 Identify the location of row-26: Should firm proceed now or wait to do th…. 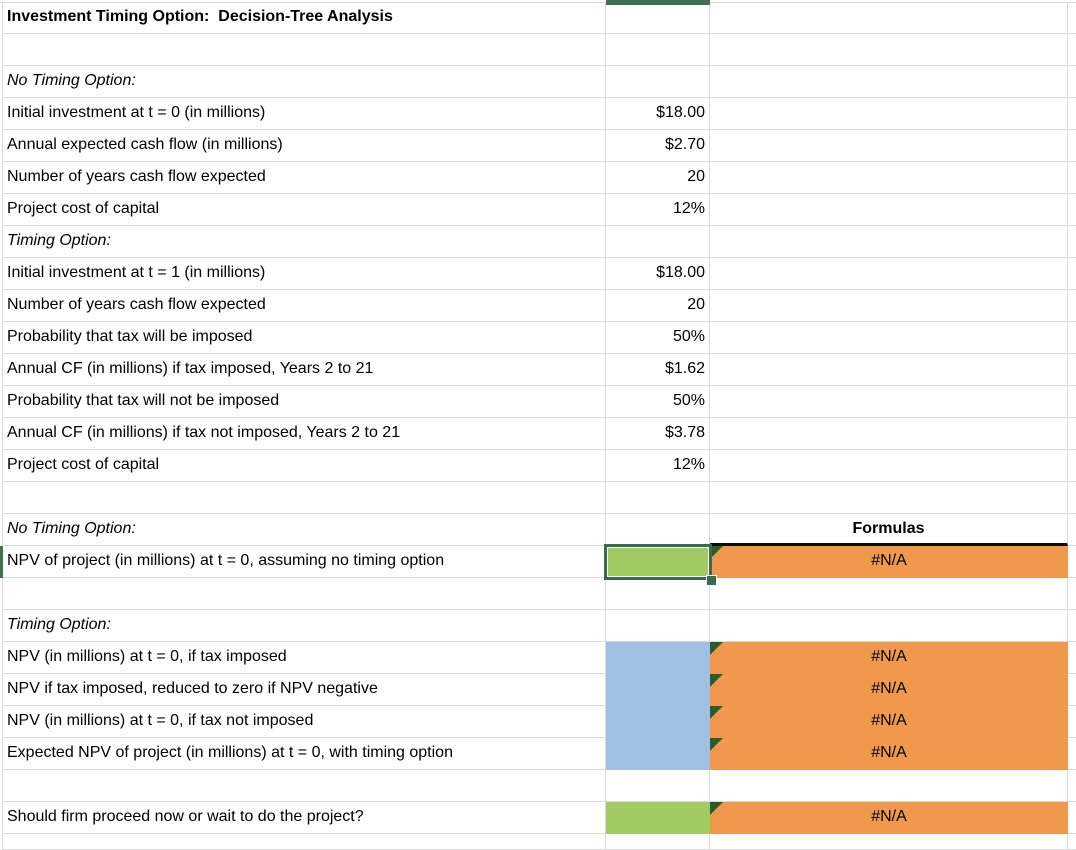
(539, 818).